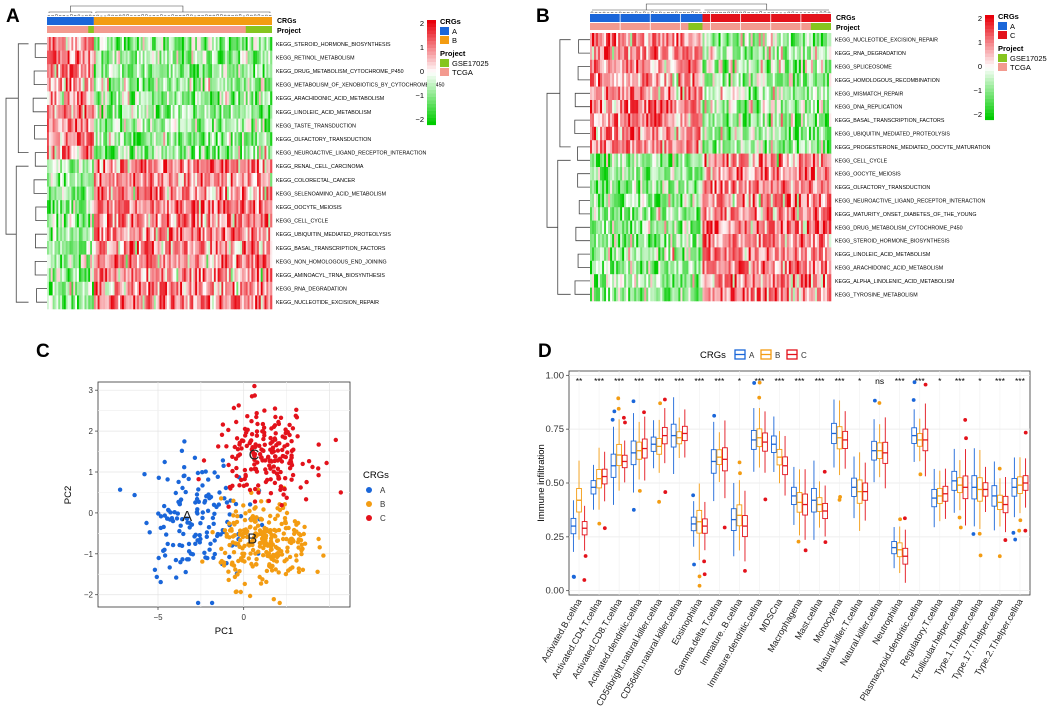  What do you see at coordinates (266, 15) in the screenshot?
I see `hmA-col-dendro-link` at bounding box center [266, 15].